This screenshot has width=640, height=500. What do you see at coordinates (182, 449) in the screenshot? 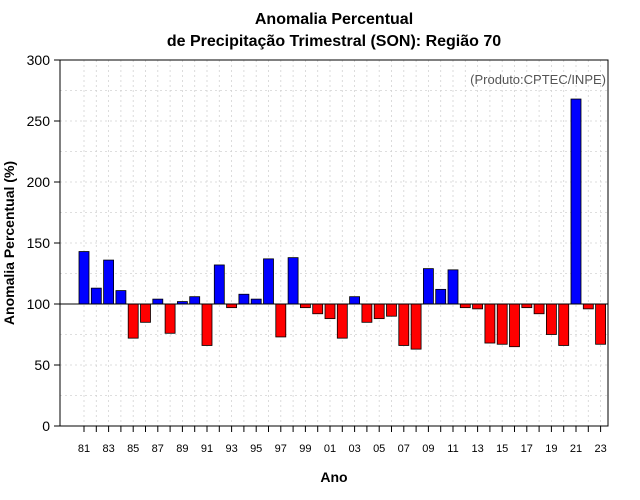
I see `x-tick-label: 89` at bounding box center [182, 449].